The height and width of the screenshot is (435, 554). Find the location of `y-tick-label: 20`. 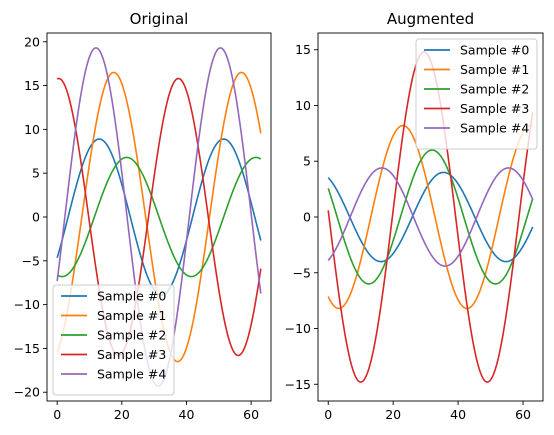

y-tick-label: 20 is located at coordinates (32, 41).